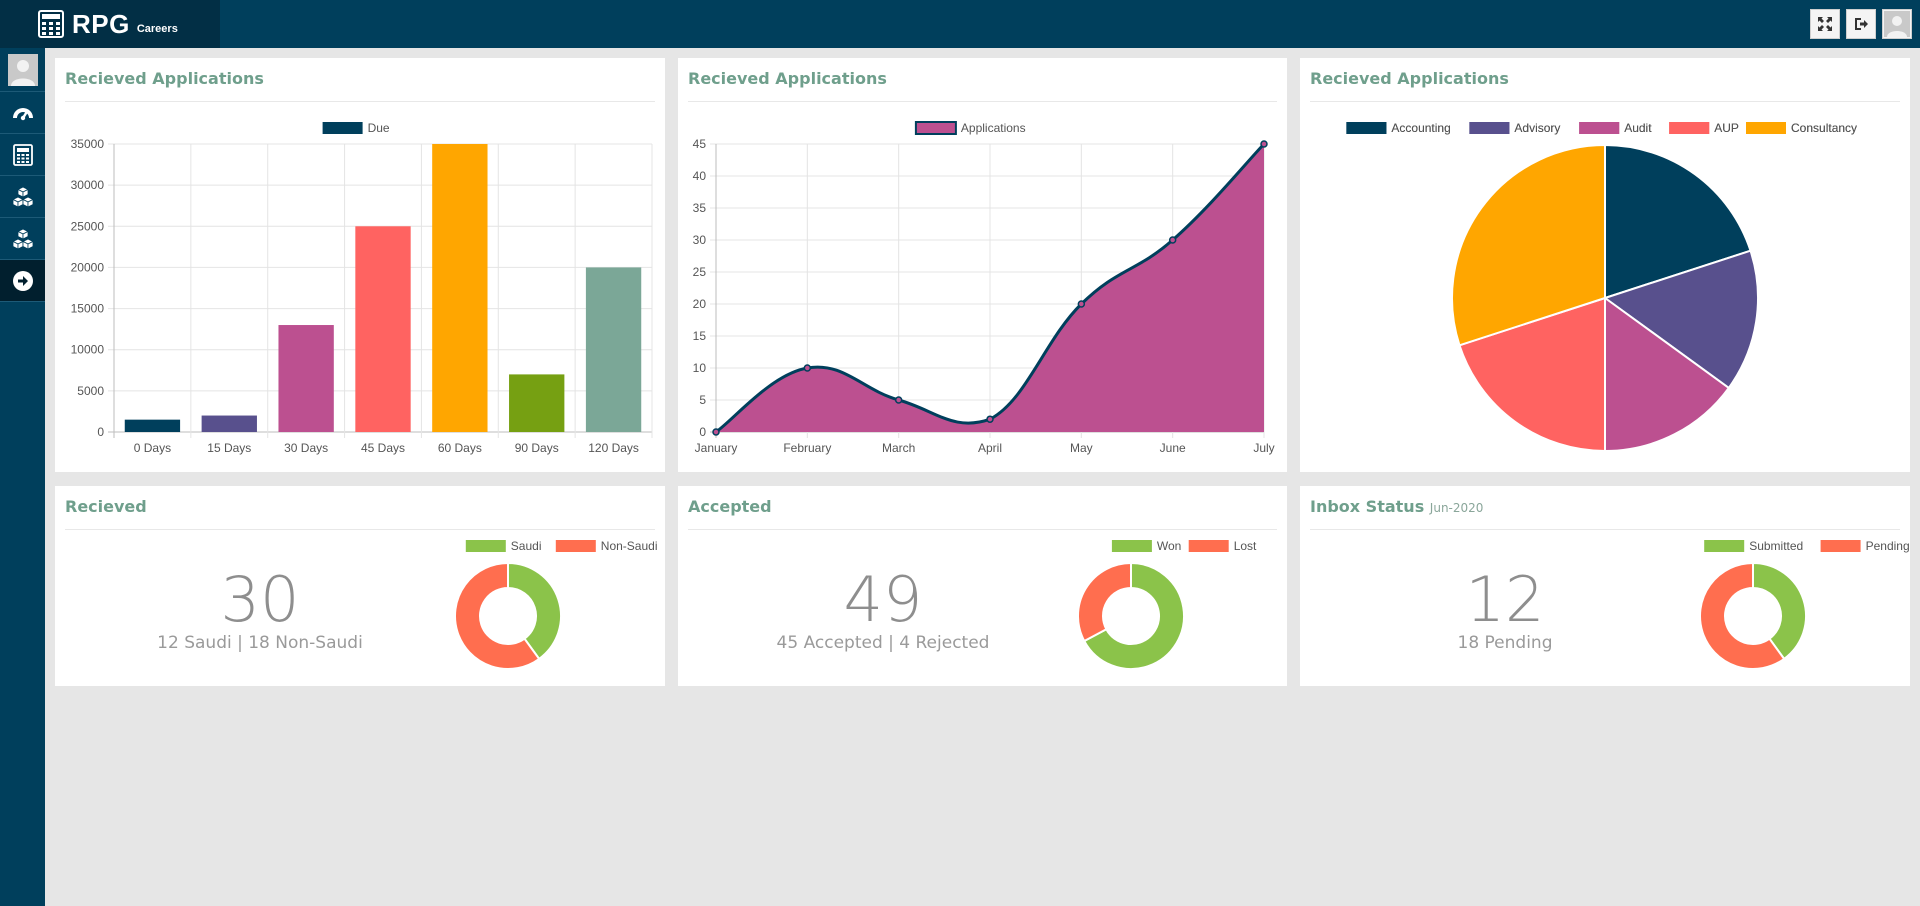 This screenshot has width=1920, height=906. I want to click on legend-label: Advisory, so click(1537, 128).